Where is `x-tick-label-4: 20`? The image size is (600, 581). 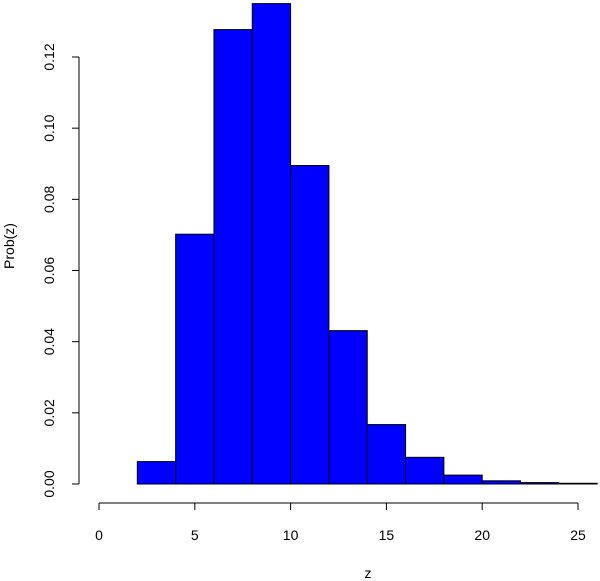 x-tick-label-4: 20 is located at coordinates (482, 535).